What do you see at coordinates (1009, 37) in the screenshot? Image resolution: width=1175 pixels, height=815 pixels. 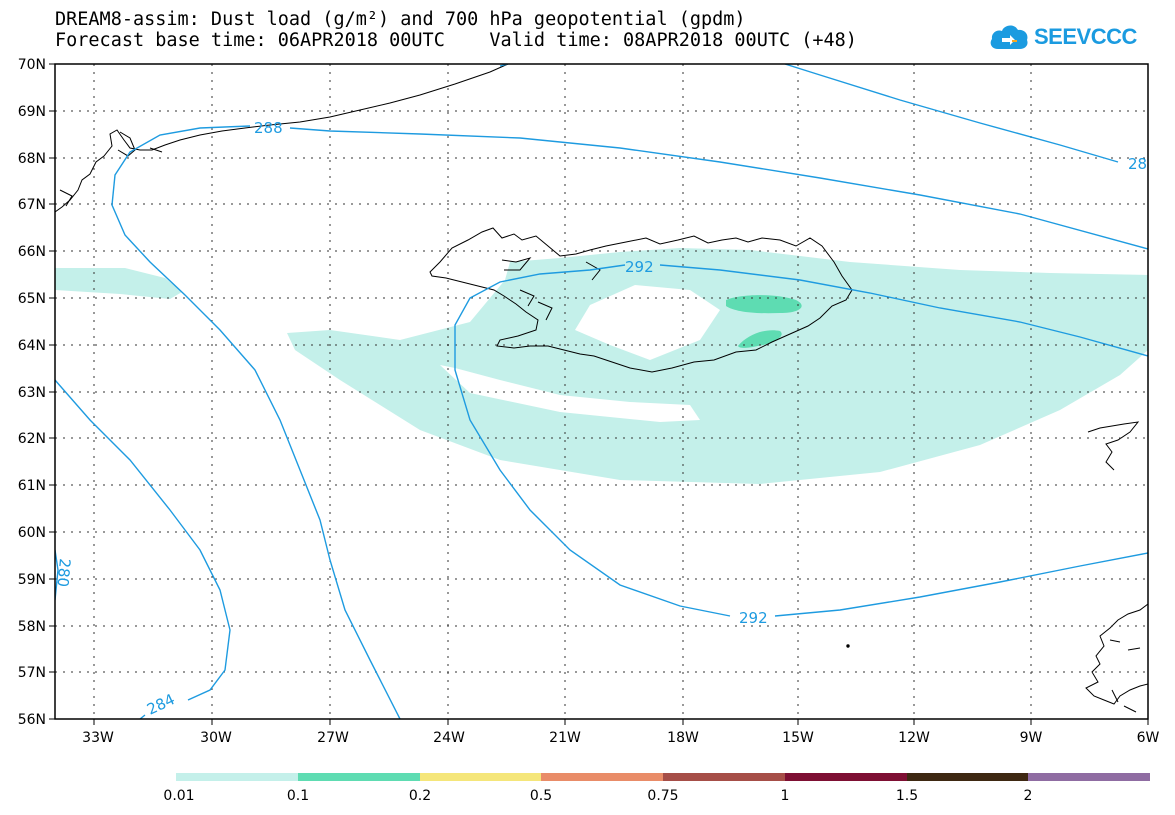 I see `cloud-icon` at bounding box center [1009, 37].